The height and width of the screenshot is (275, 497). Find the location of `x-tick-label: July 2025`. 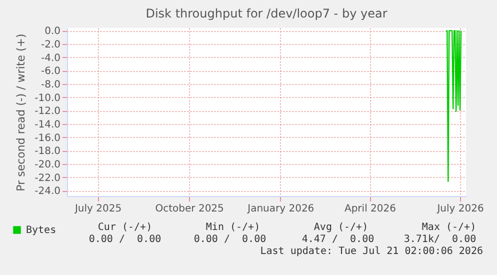

x-tick-label: July 2025 is located at coordinates (98, 209).